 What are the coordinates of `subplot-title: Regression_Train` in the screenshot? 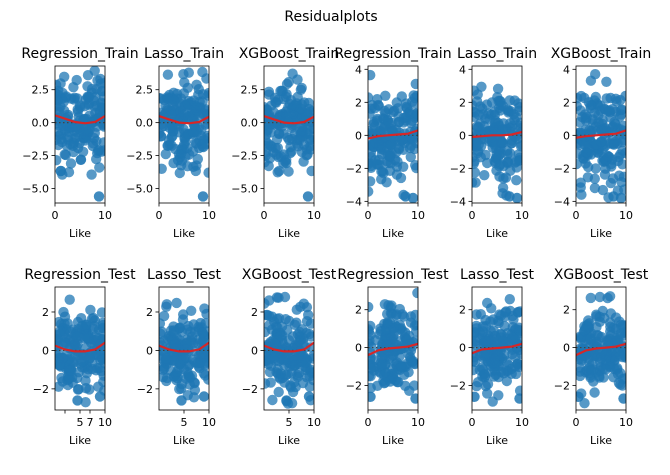 It's located at (79, 54).